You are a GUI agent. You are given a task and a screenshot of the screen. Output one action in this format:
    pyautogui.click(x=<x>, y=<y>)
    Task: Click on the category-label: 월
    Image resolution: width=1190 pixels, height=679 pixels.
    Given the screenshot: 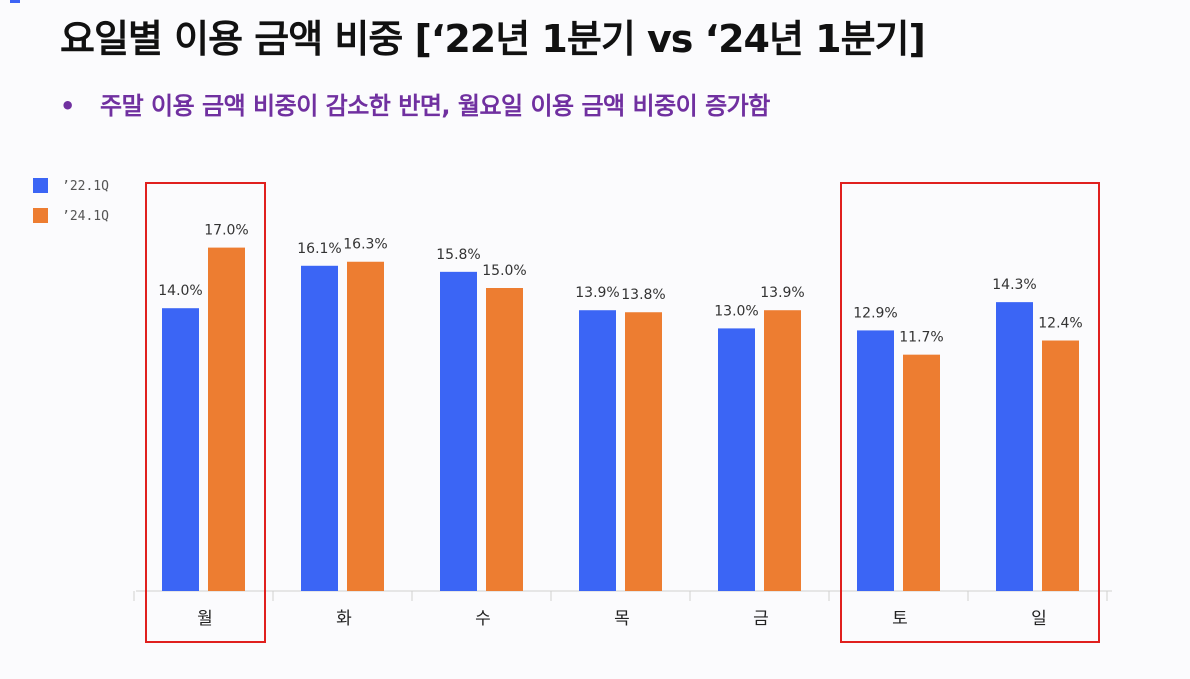 What is the action you would take?
    pyautogui.click(x=205, y=619)
    